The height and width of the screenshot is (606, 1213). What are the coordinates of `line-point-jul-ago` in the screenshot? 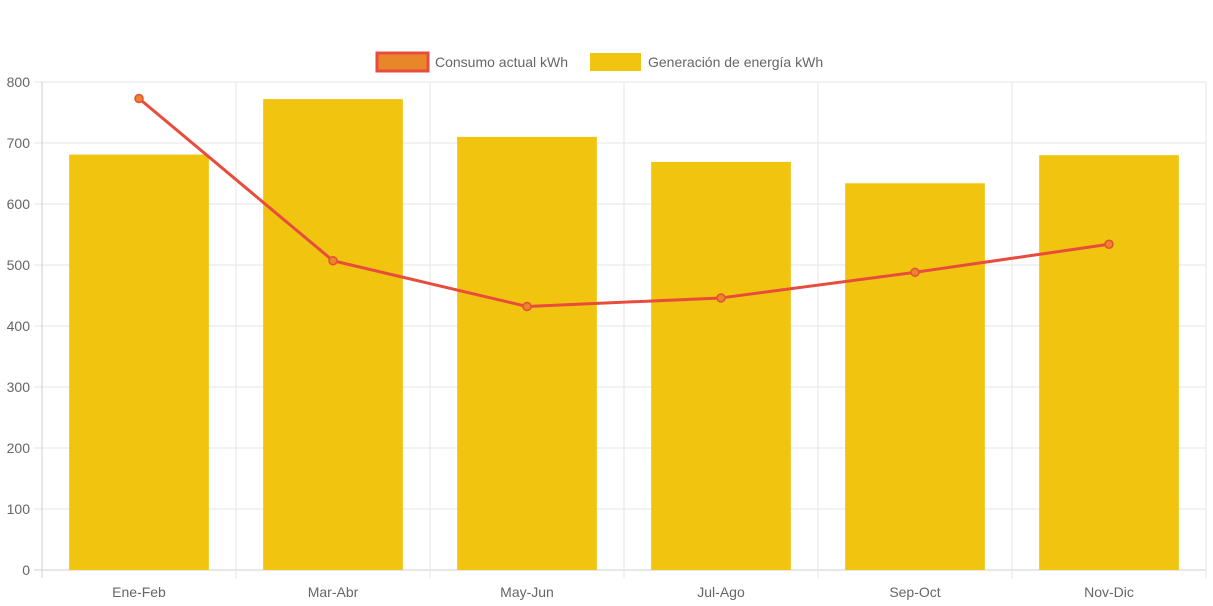 It's located at (721, 298).